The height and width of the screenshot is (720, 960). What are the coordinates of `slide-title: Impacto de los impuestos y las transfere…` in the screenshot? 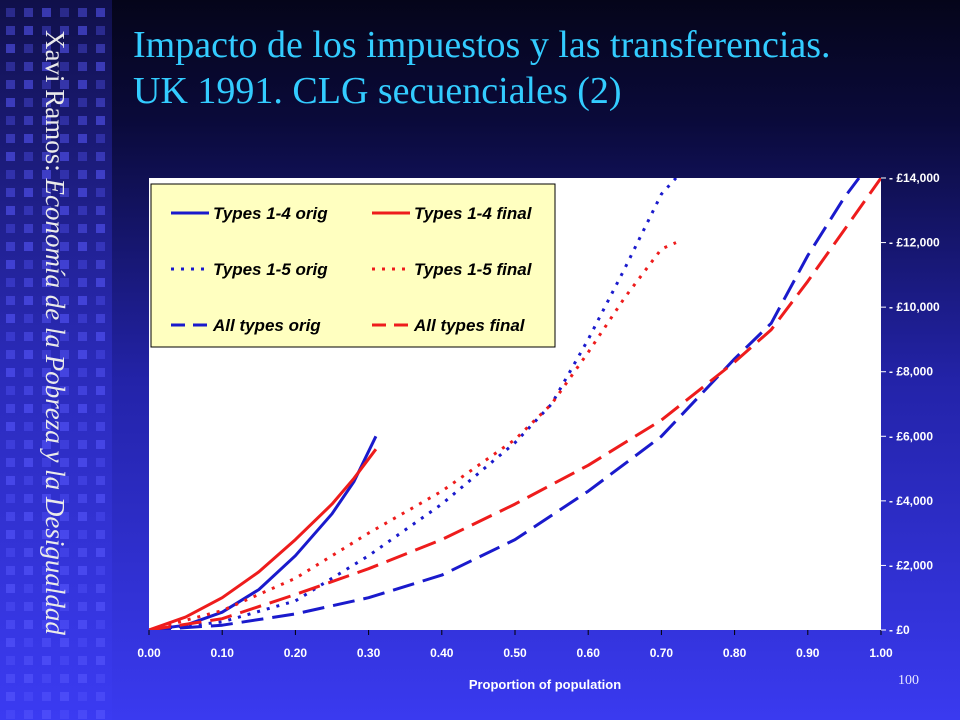 It's located at (533, 68).